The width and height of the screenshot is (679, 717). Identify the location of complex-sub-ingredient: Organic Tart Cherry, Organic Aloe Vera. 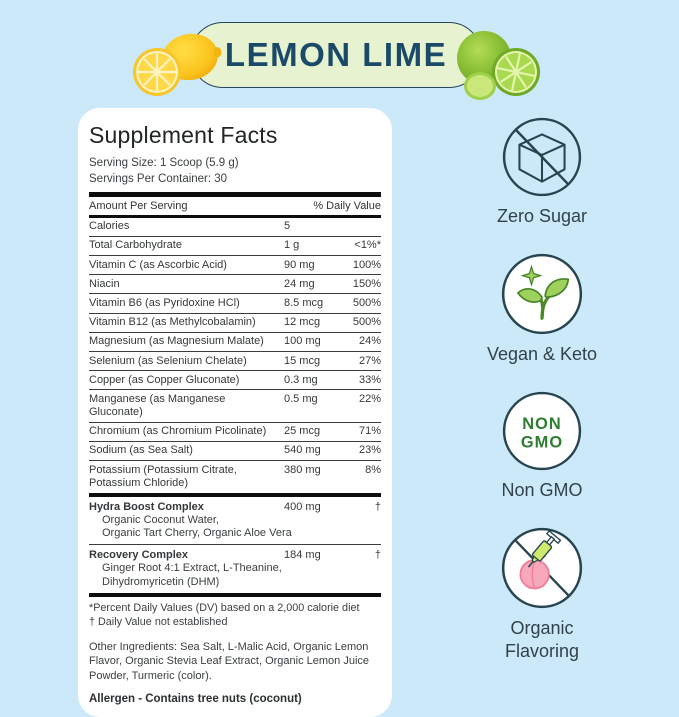
(197, 533).